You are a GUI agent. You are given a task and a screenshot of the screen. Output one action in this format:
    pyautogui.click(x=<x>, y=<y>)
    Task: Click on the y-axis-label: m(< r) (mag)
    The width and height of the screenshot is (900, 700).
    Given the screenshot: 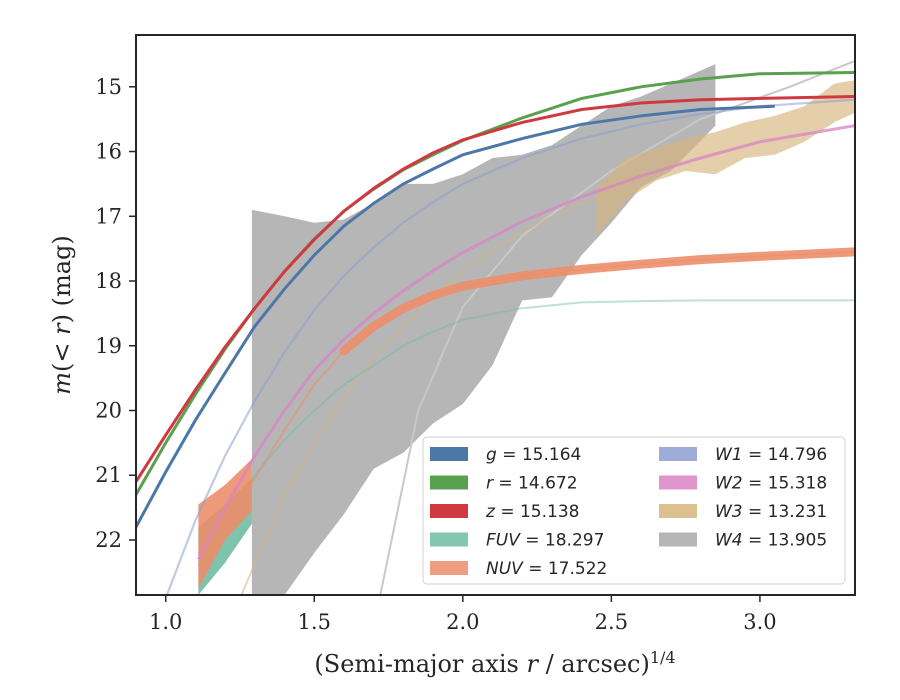 What is the action you would take?
    pyautogui.click(x=62, y=315)
    